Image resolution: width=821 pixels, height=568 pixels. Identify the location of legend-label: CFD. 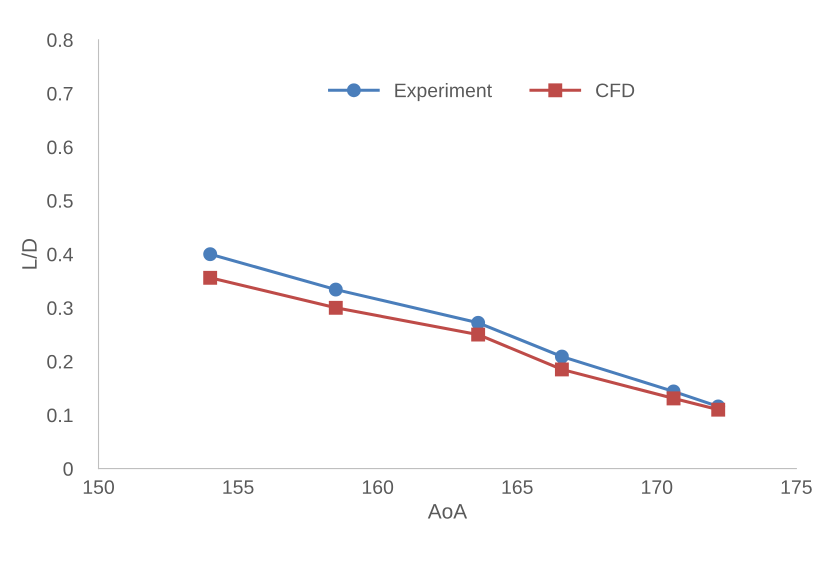
(615, 91).